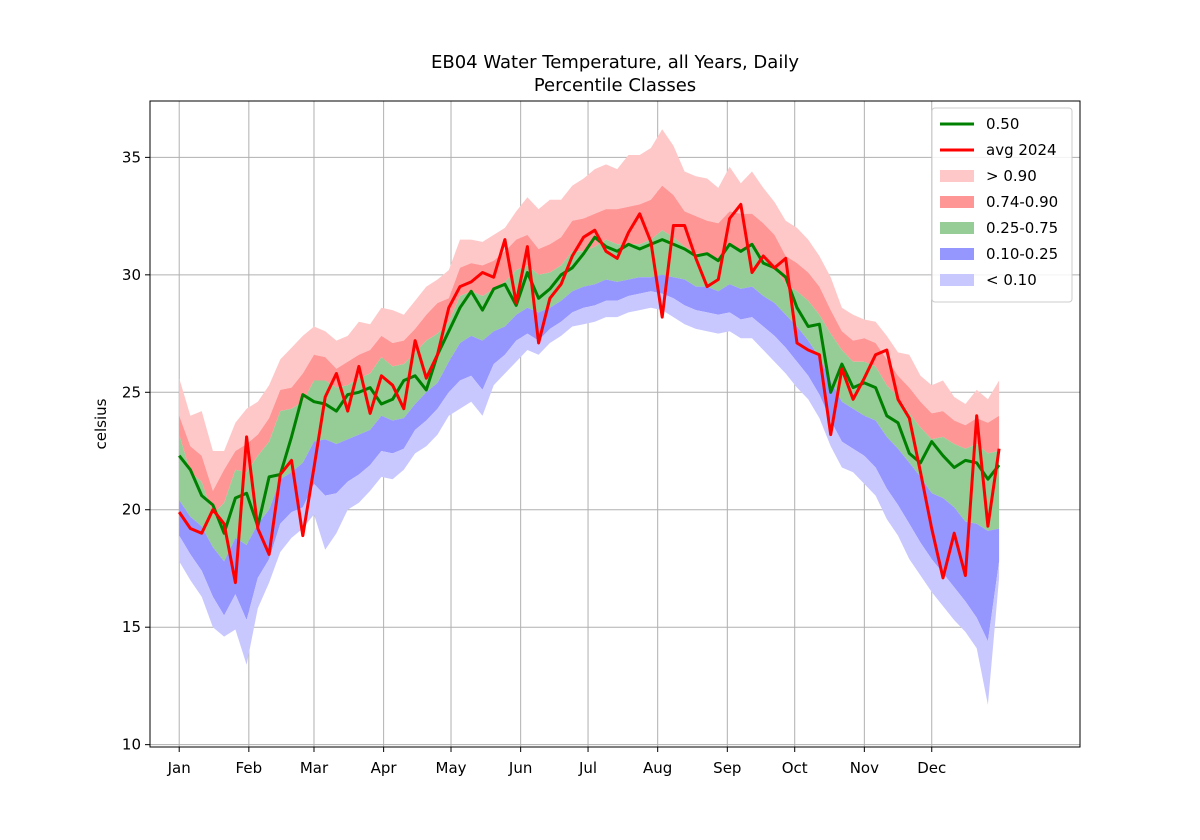 The height and width of the screenshot is (840, 1200). I want to click on x-tick-label: Nov, so click(864, 768).